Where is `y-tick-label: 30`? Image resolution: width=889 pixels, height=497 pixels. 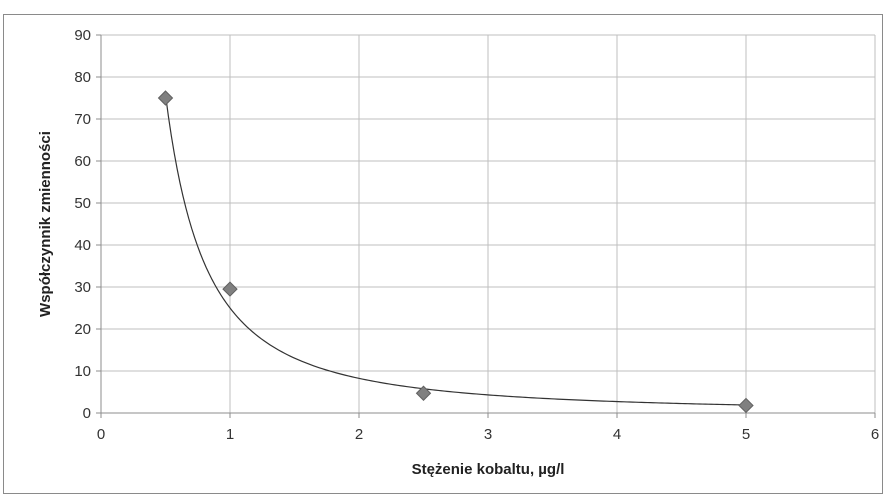
y-tick-label: 30 is located at coordinates (82, 287).